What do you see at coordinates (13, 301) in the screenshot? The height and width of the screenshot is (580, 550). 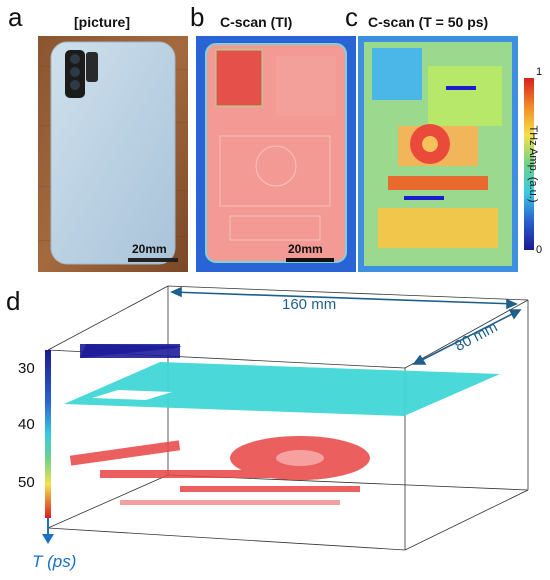 I see `panel-d-letter: d` at bounding box center [13, 301].